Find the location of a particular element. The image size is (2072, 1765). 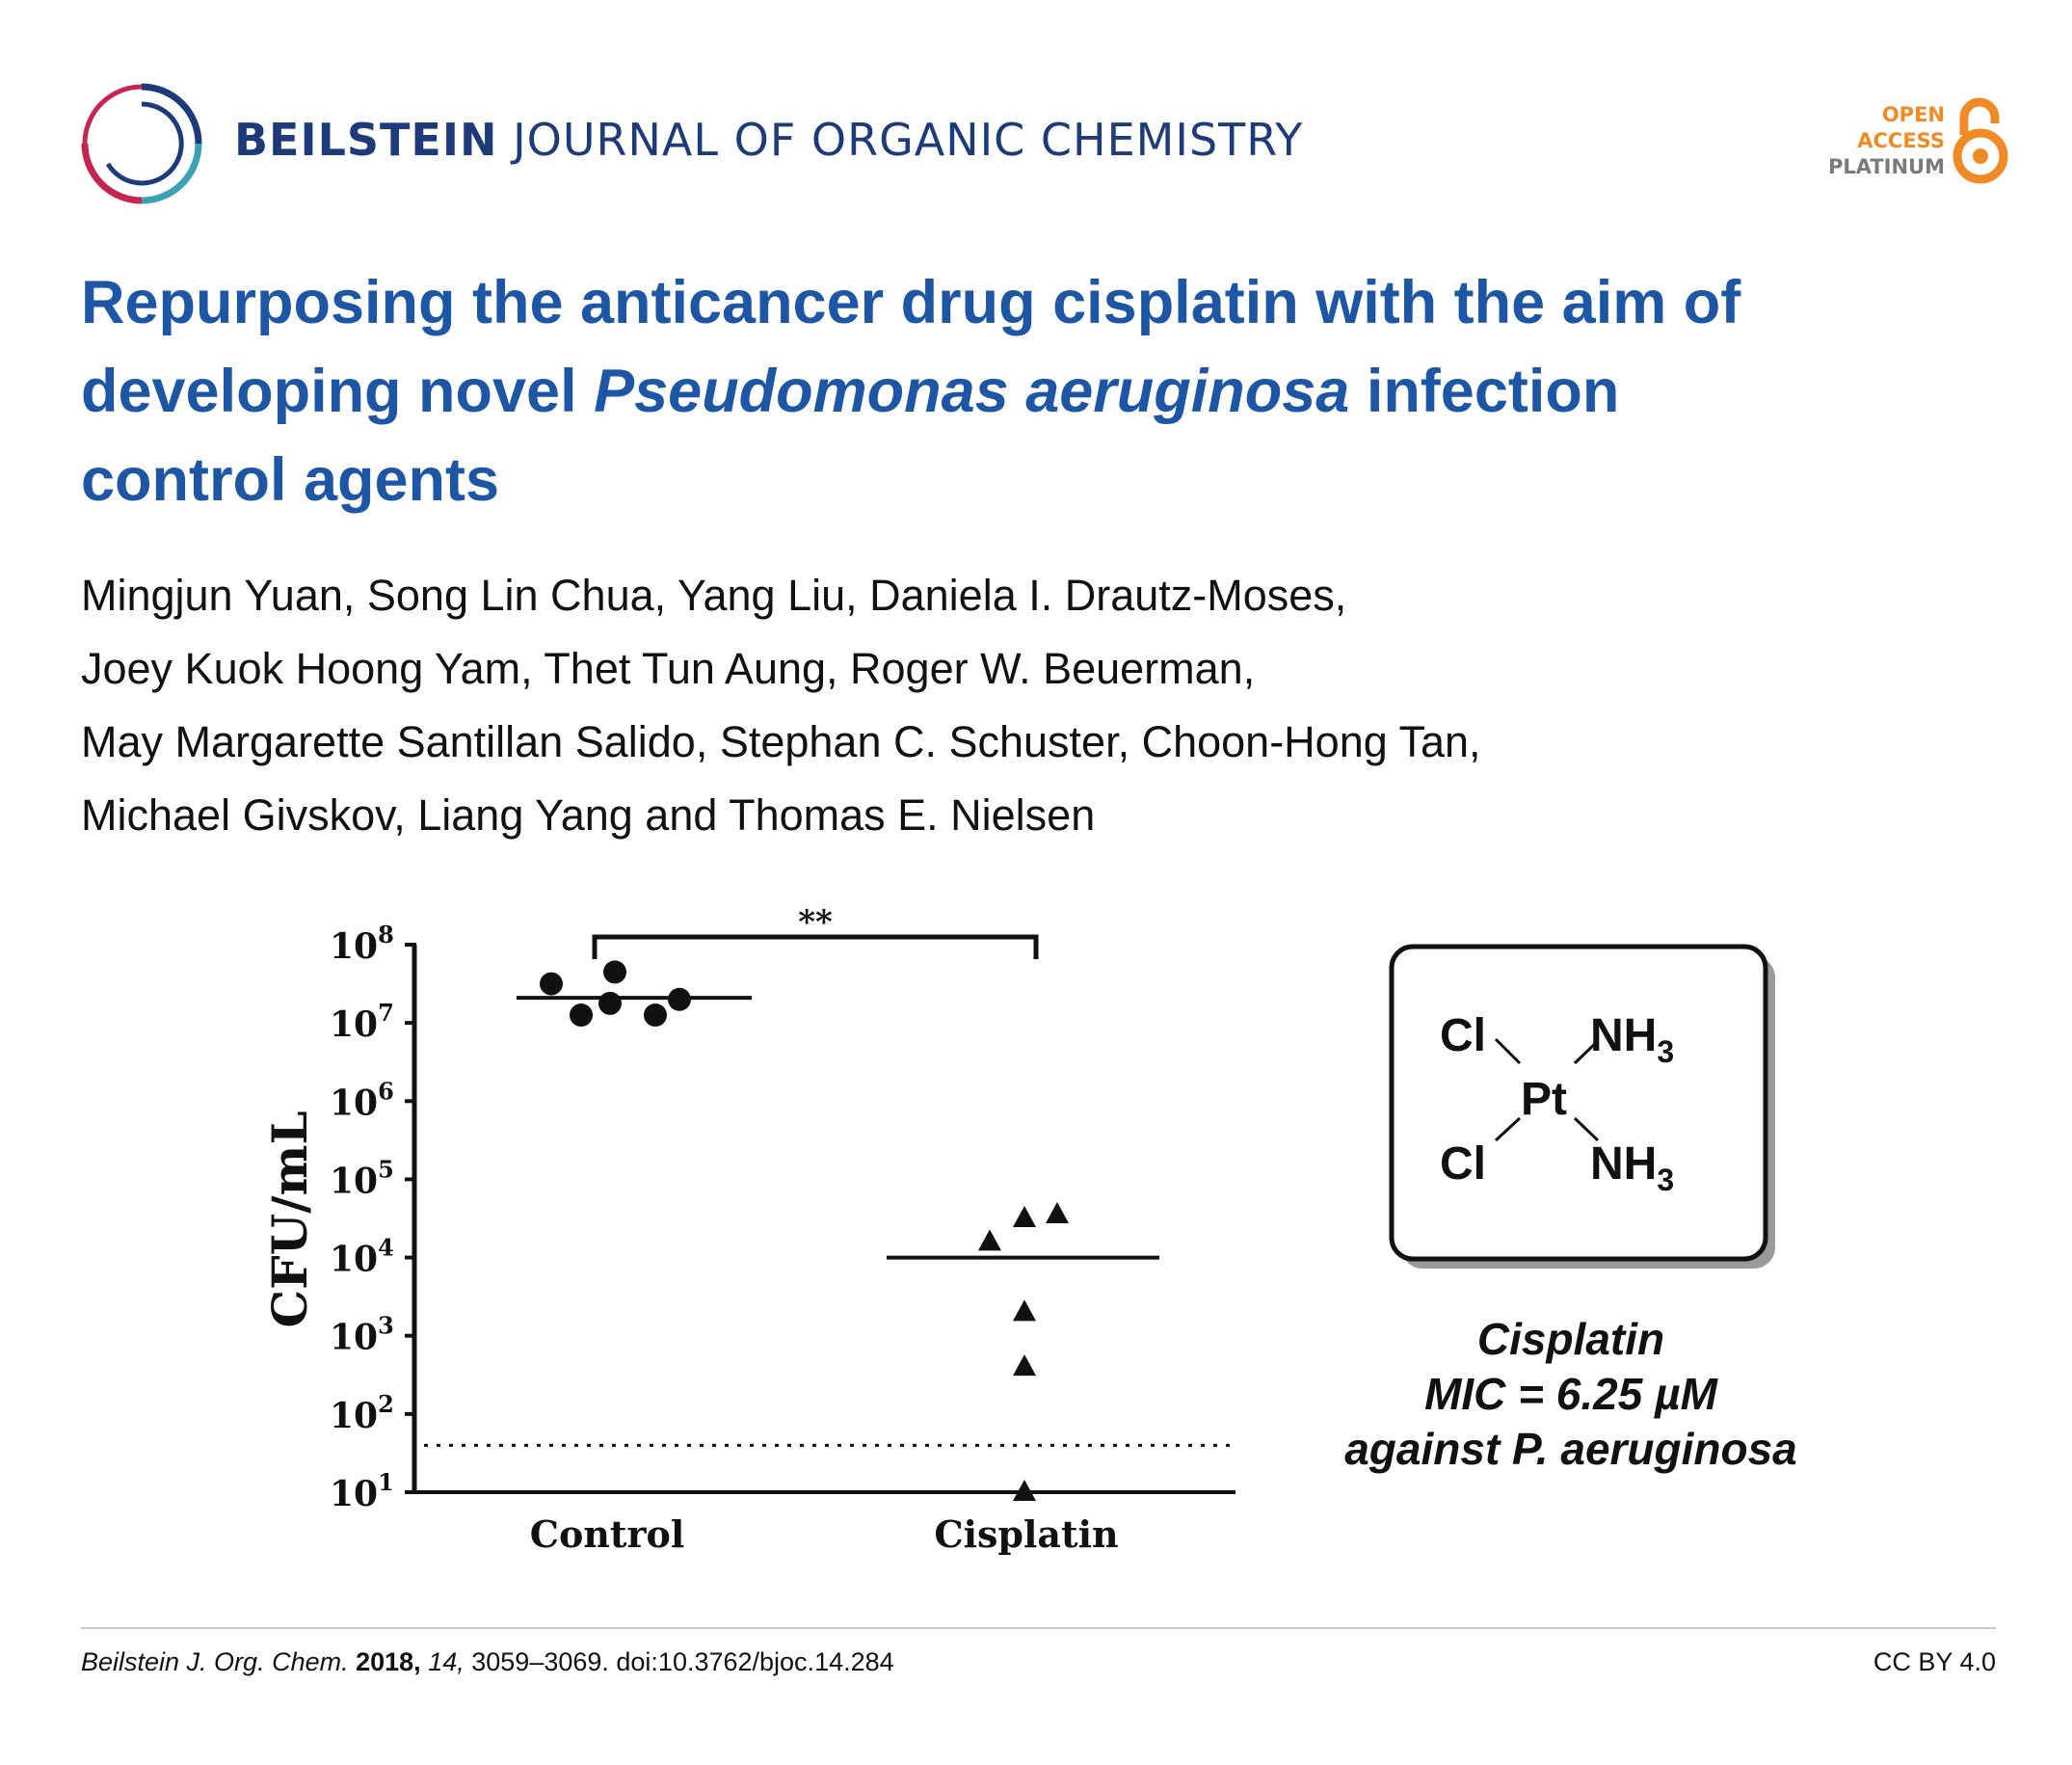

atom-nh3-bottom: NH3 is located at coordinates (1632, 1167).